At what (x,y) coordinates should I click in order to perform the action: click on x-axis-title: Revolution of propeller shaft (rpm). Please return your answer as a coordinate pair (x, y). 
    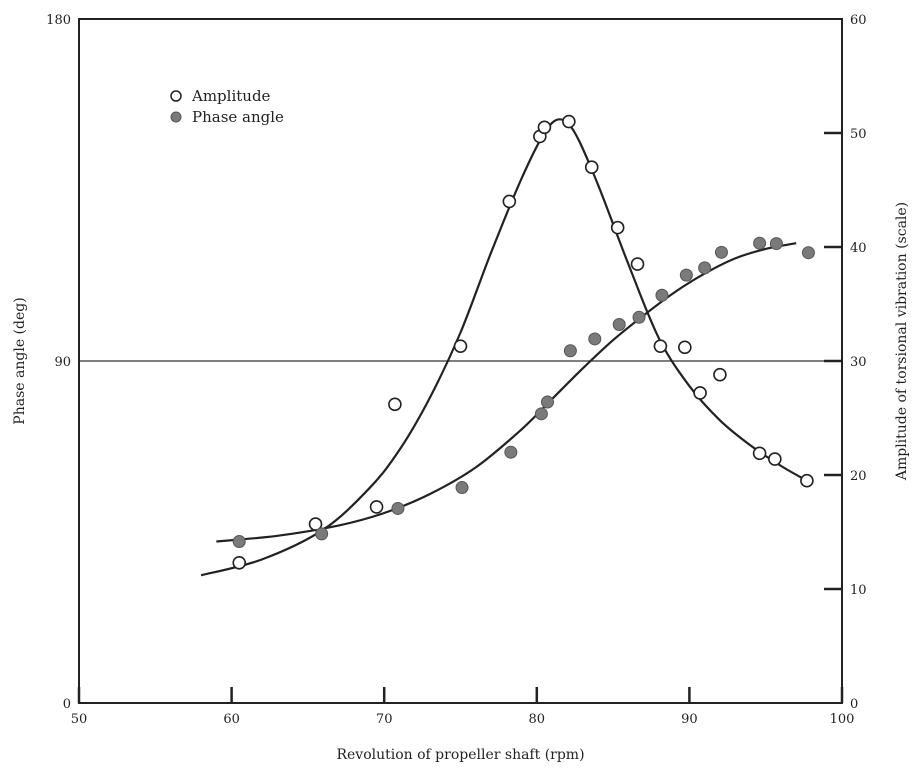
    Looking at the image, I should click on (460, 755).